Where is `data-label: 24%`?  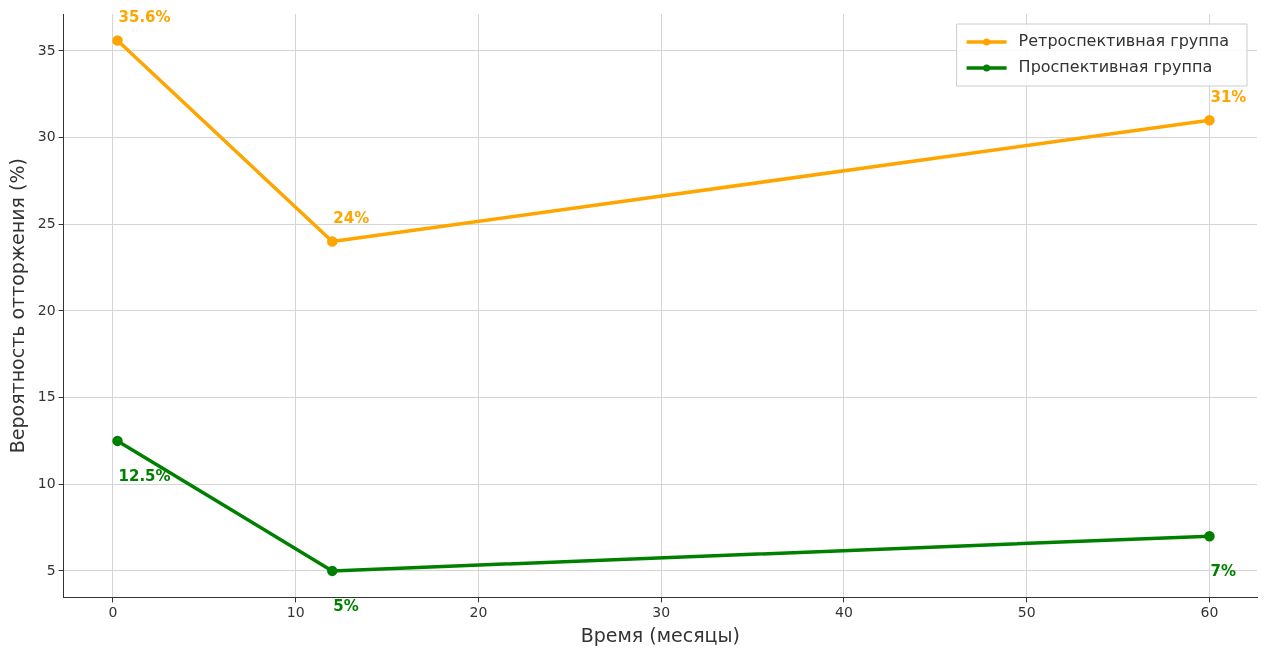 data-label: 24% is located at coordinates (351, 218).